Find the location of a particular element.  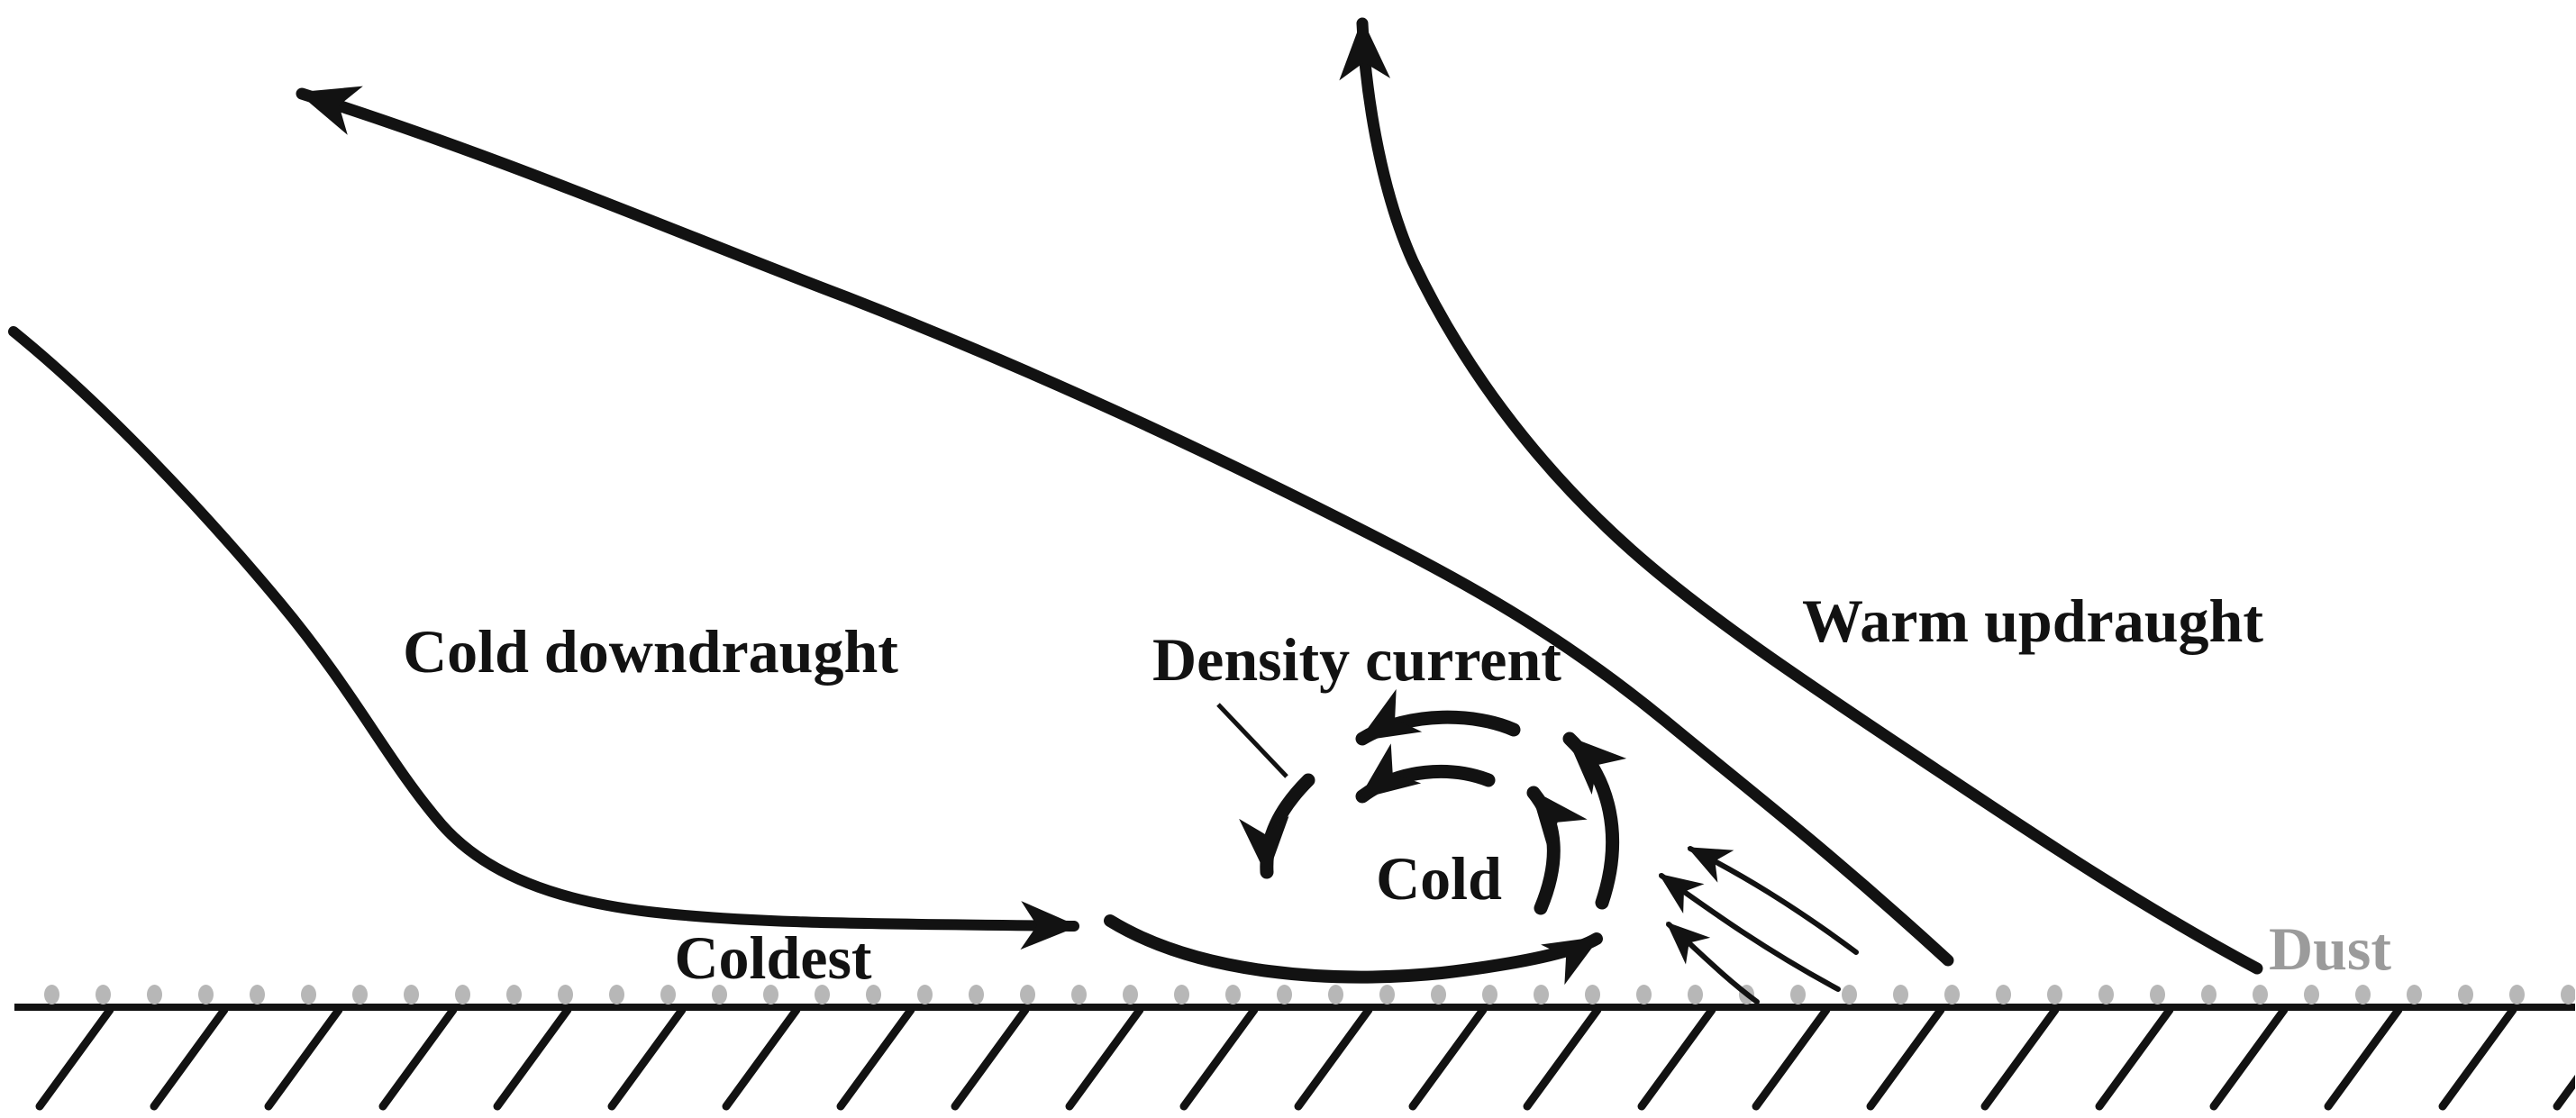

rotor-bottom-arrow is located at coordinates (1353, 950).